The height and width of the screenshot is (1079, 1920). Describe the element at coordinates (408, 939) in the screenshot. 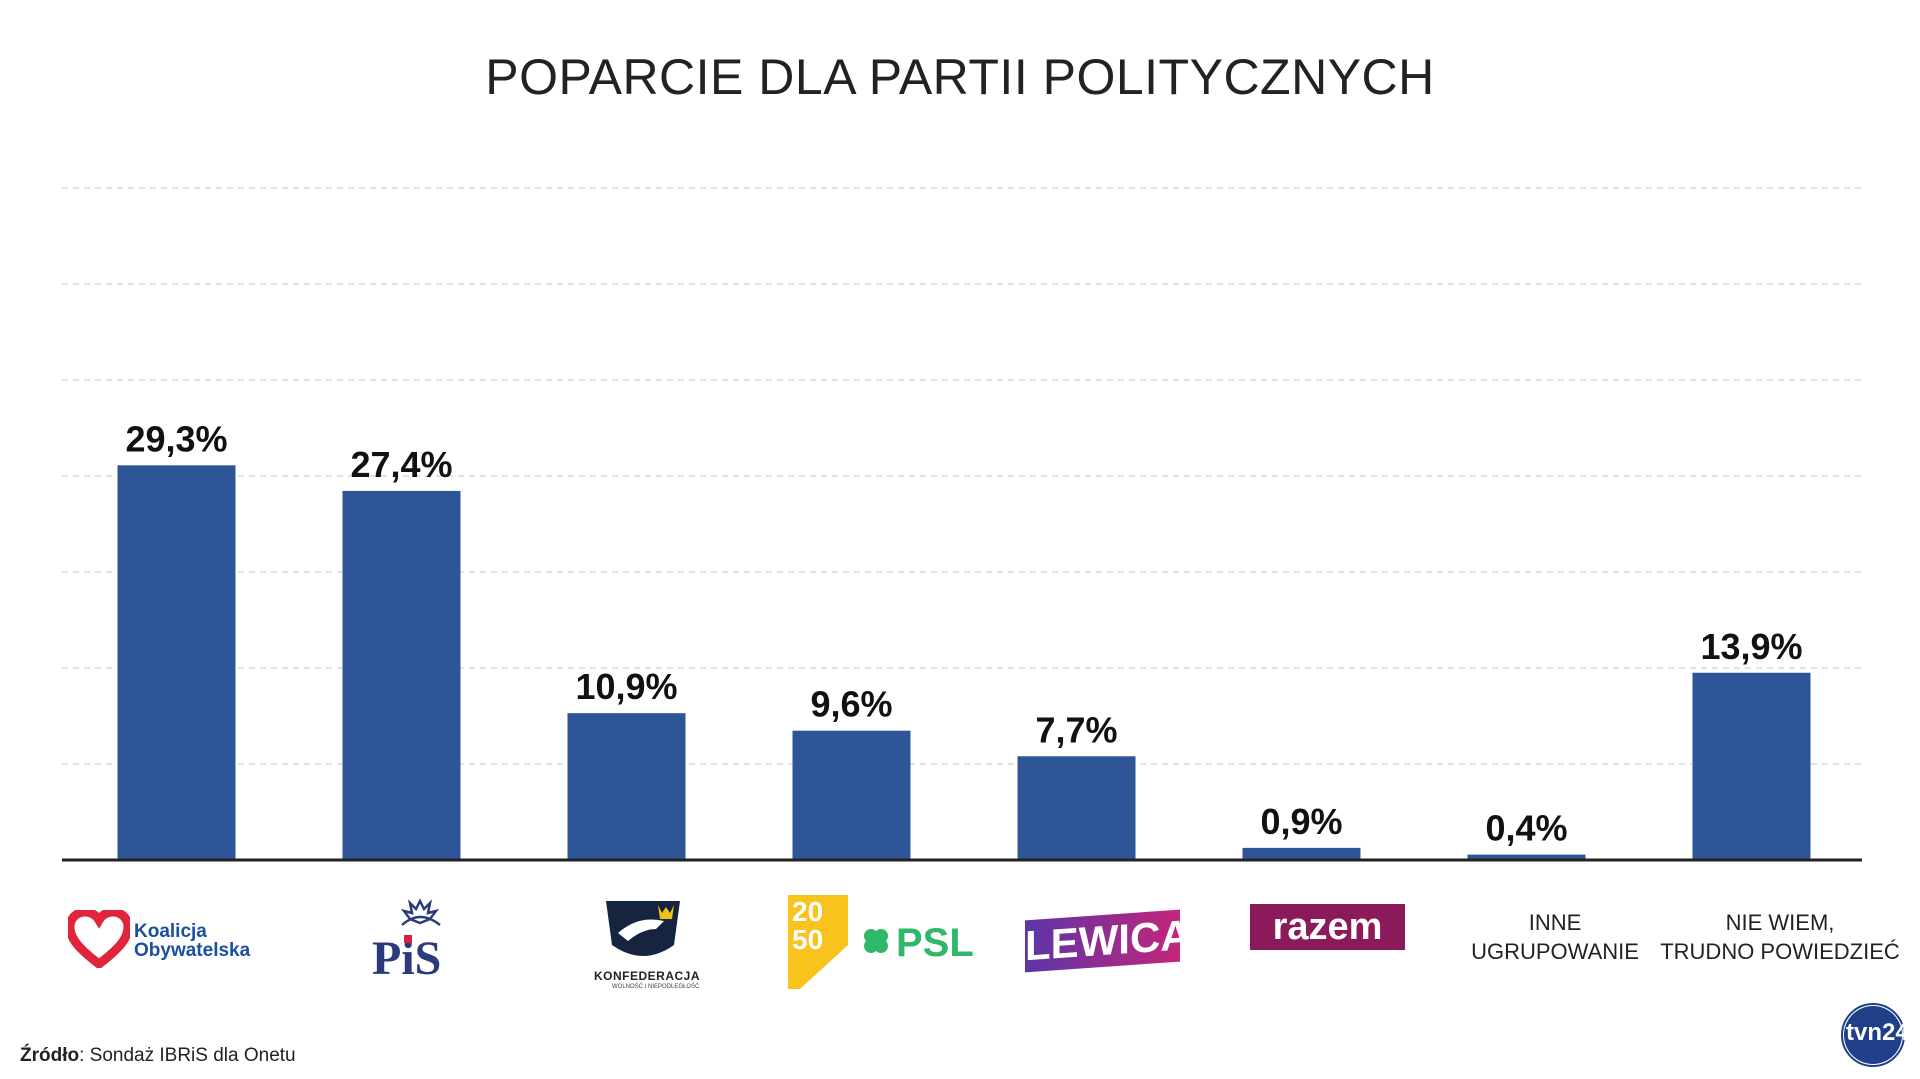

I see `pis-red-dot` at that location.